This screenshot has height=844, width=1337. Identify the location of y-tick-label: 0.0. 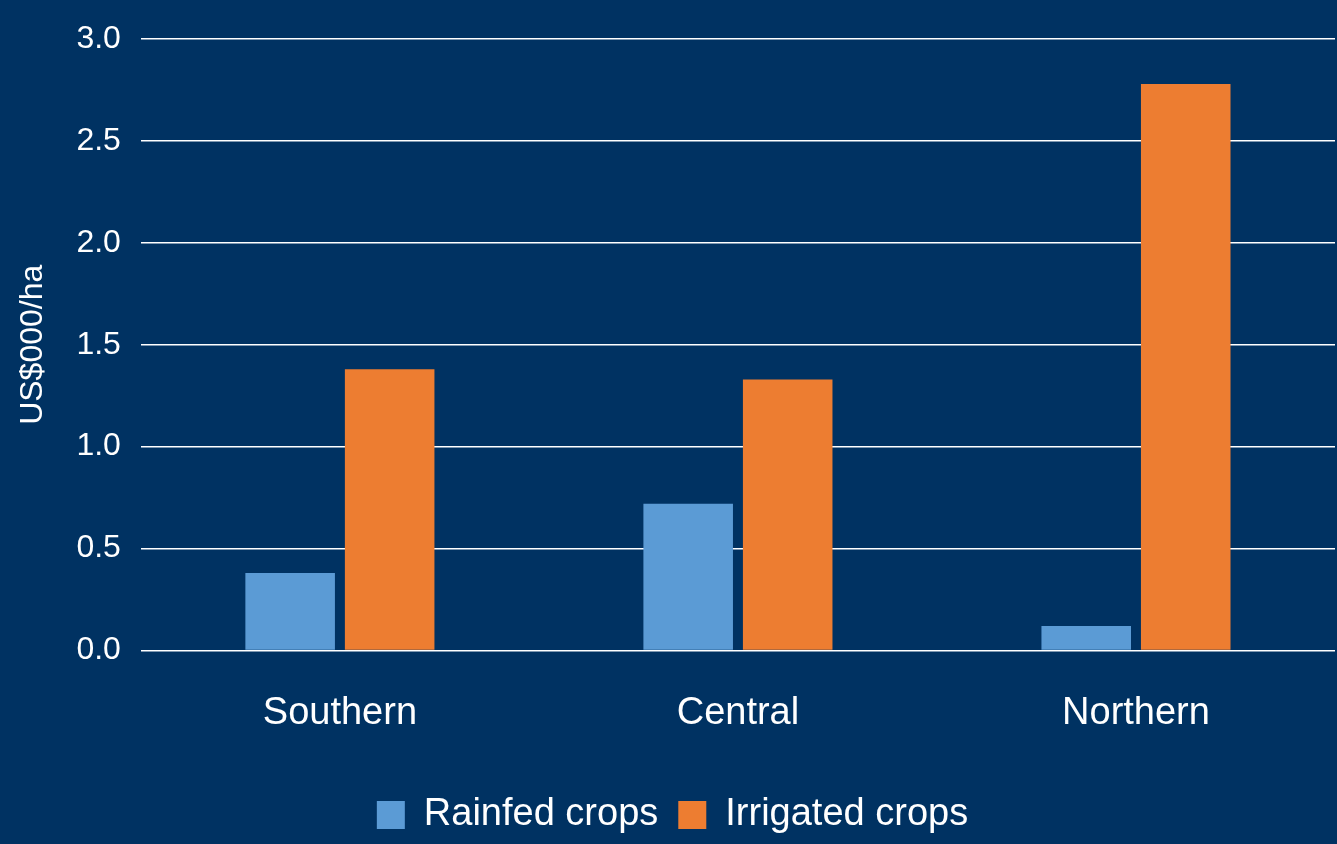
(98, 648).